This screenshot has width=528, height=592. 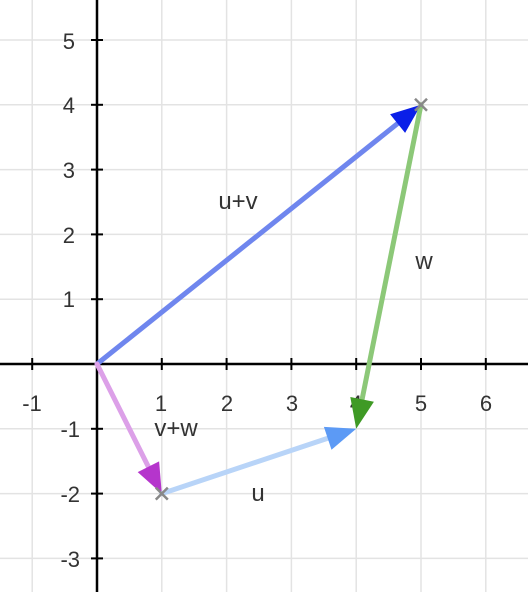 What do you see at coordinates (292, 403) in the screenshot?
I see `x-tick-label-3: 3` at bounding box center [292, 403].